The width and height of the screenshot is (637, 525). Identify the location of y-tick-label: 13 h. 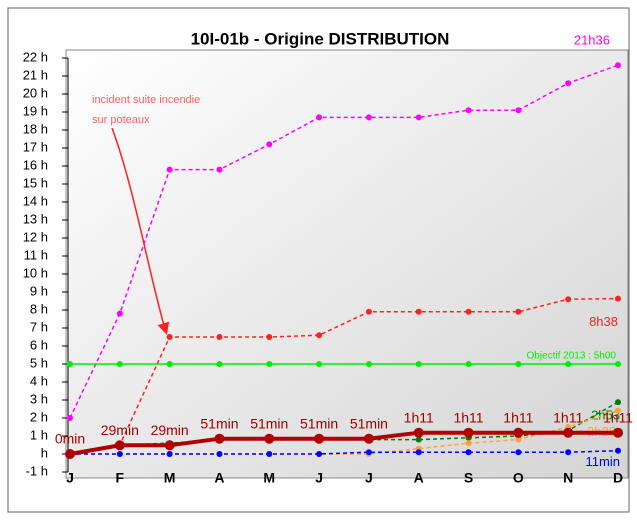
(35, 218).